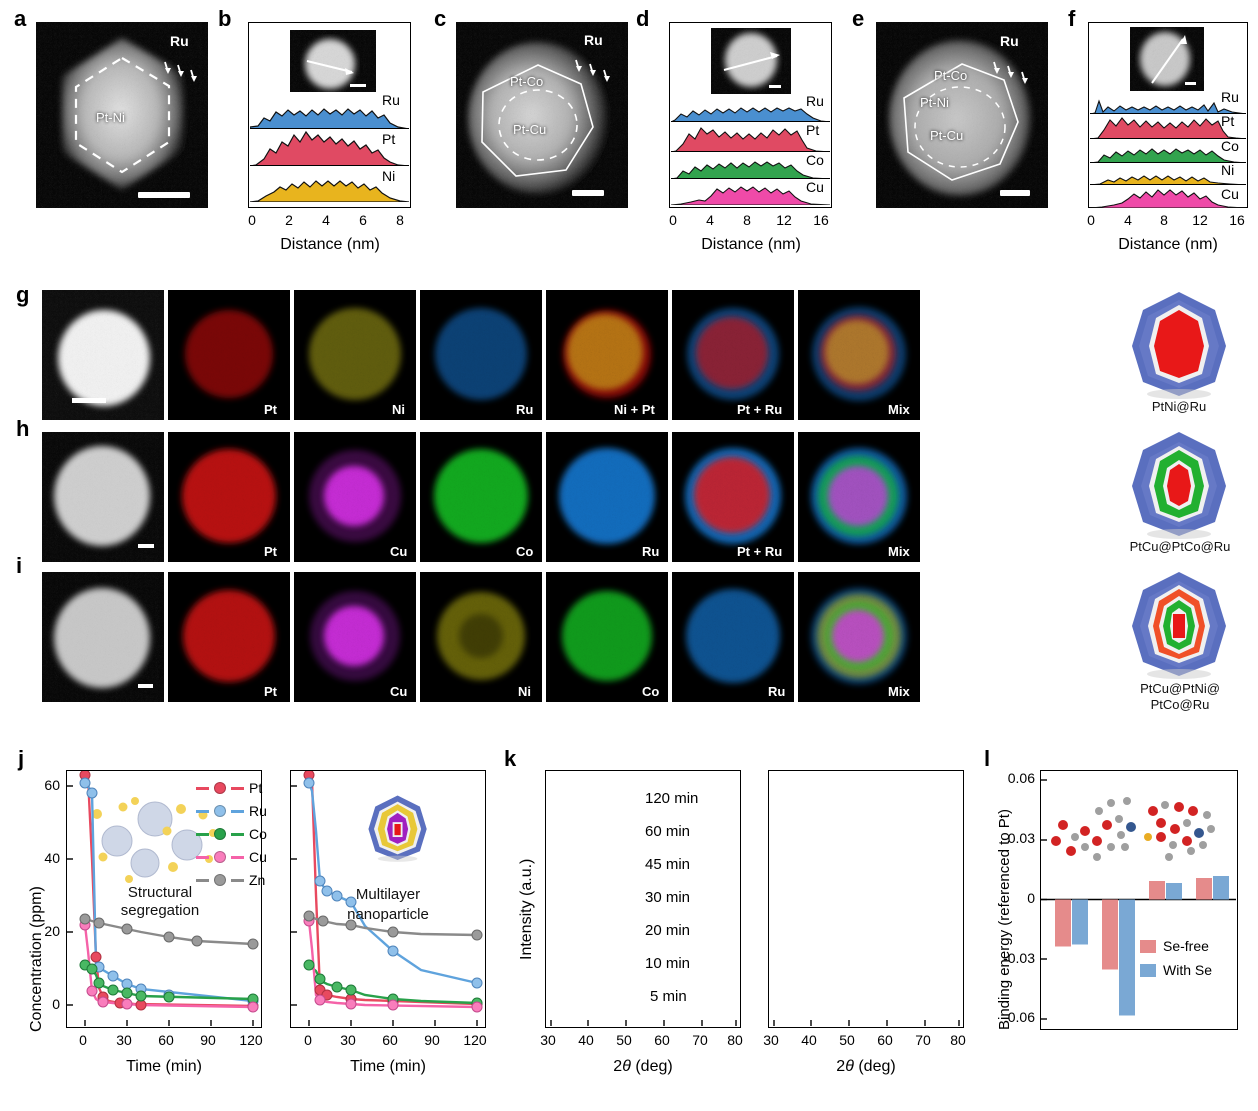  I want to click on panel-b-label-ni: Ni, so click(389, 176).